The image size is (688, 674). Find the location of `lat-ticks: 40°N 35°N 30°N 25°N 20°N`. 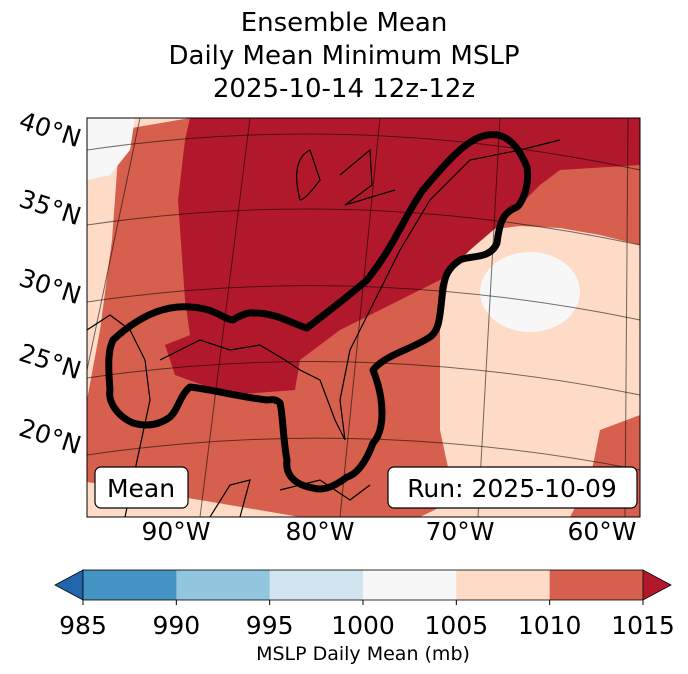

lat-ticks: 40°N 35°N 30°N 25°N 20°N is located at coordinates (50, 283).